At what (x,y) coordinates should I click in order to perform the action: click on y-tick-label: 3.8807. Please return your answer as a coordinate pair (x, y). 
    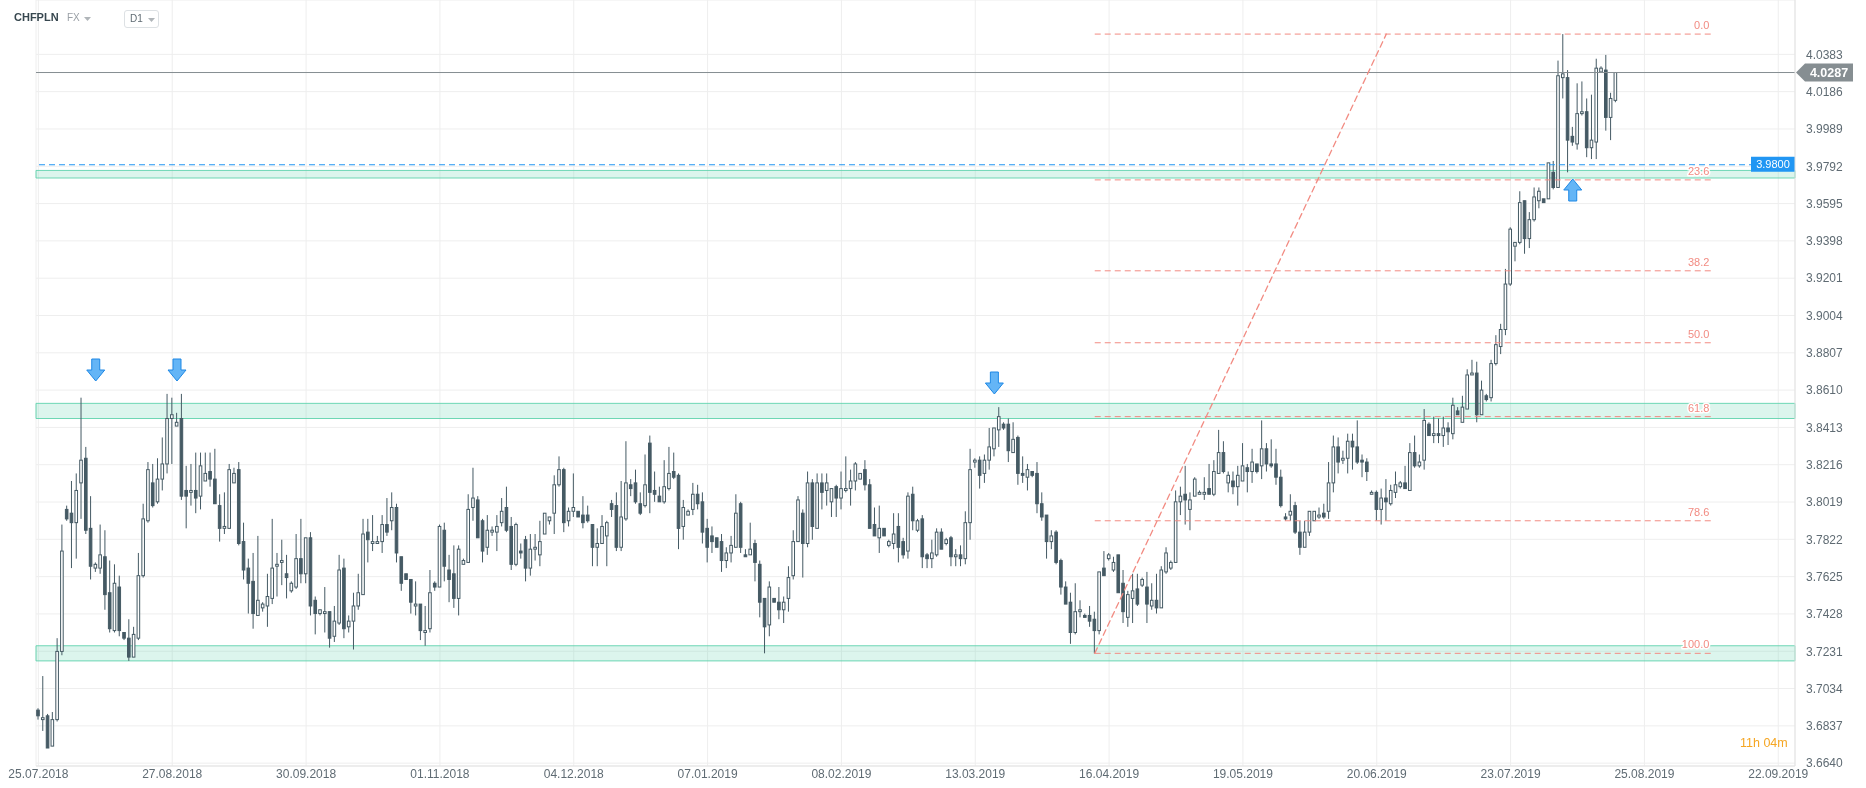
    Looking at the image, I should click on (1825, 353).